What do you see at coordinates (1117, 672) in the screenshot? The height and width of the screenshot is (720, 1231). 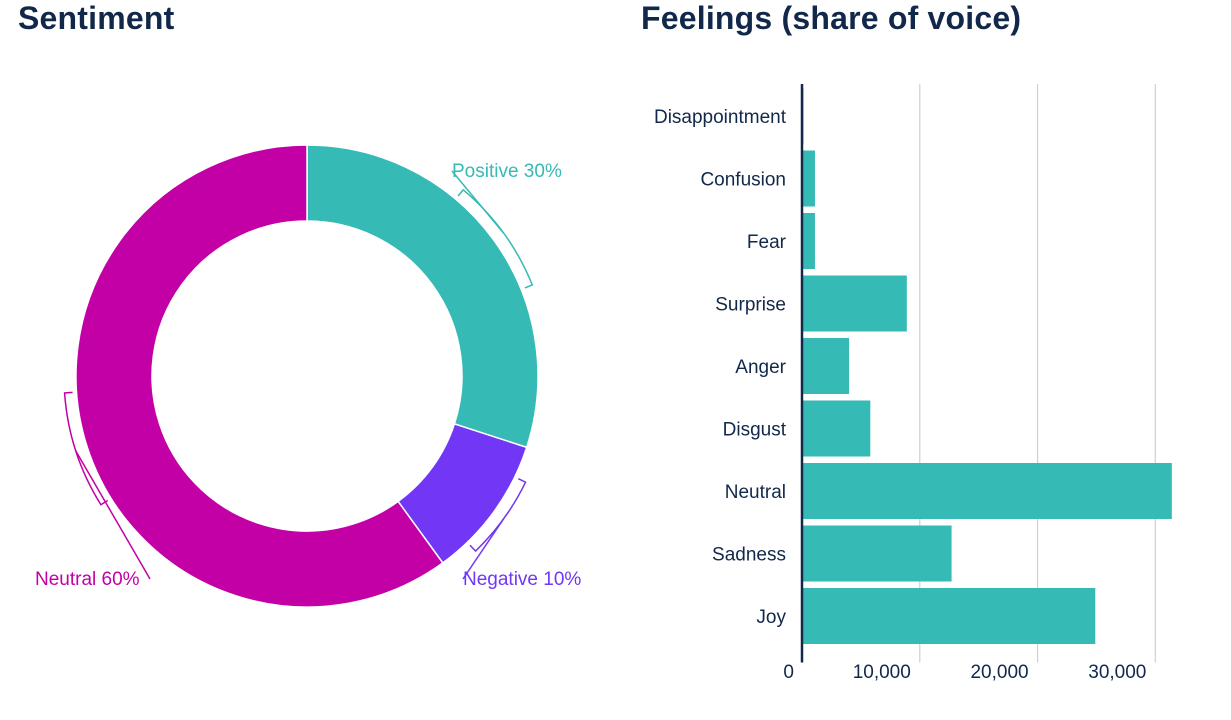 I see `x-tick-label: 30,000` at bounding box center [1117, 672].